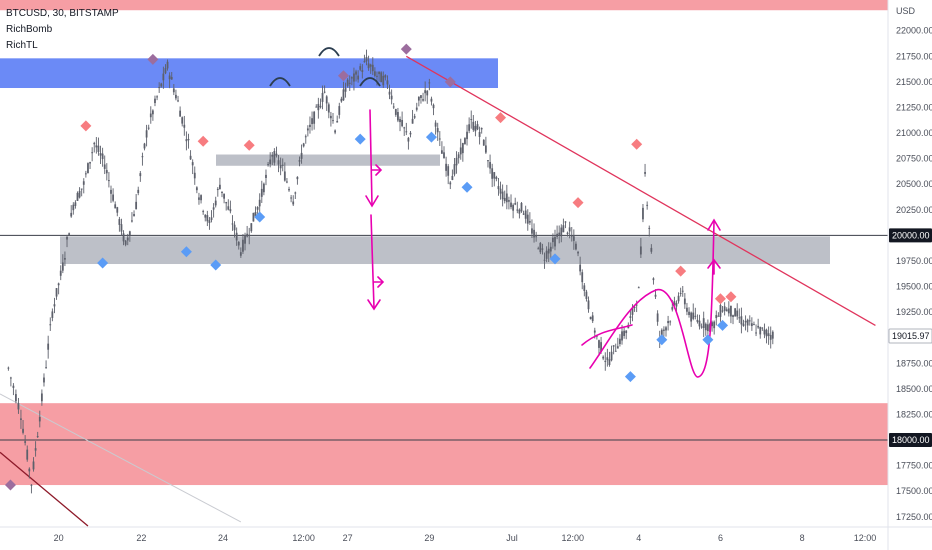 The height and width of the screenshot is (550, 932). Describe the element at coordinates (914, 261) in the screenshot. I see `price-tick-label: 19750.00` at that location.